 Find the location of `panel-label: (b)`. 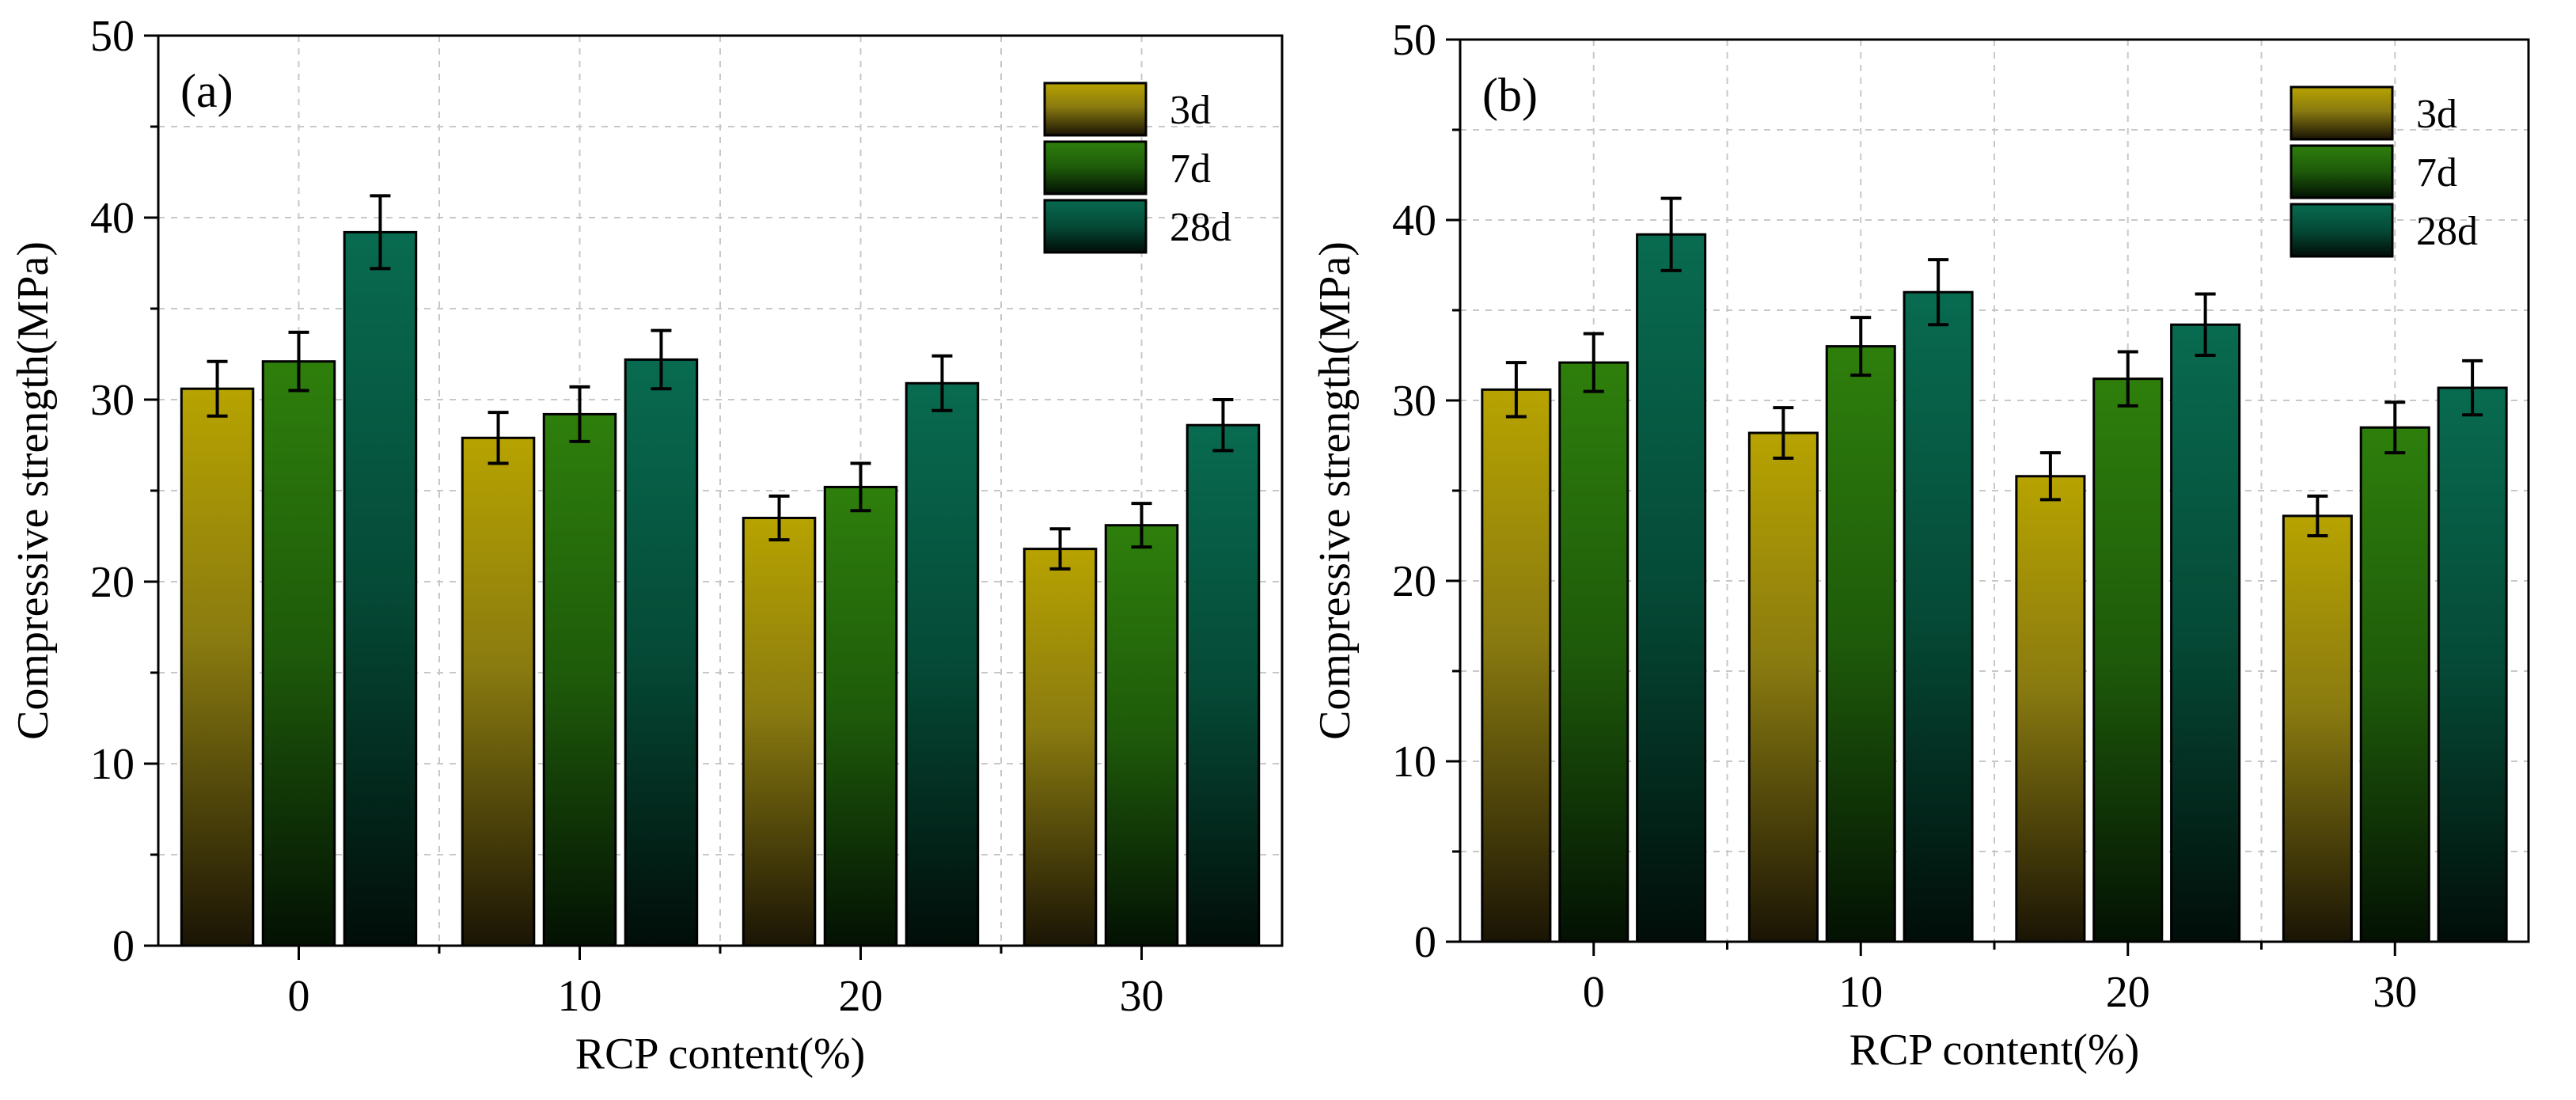

panel-label: (b) is located at coordinates (1510, 95).